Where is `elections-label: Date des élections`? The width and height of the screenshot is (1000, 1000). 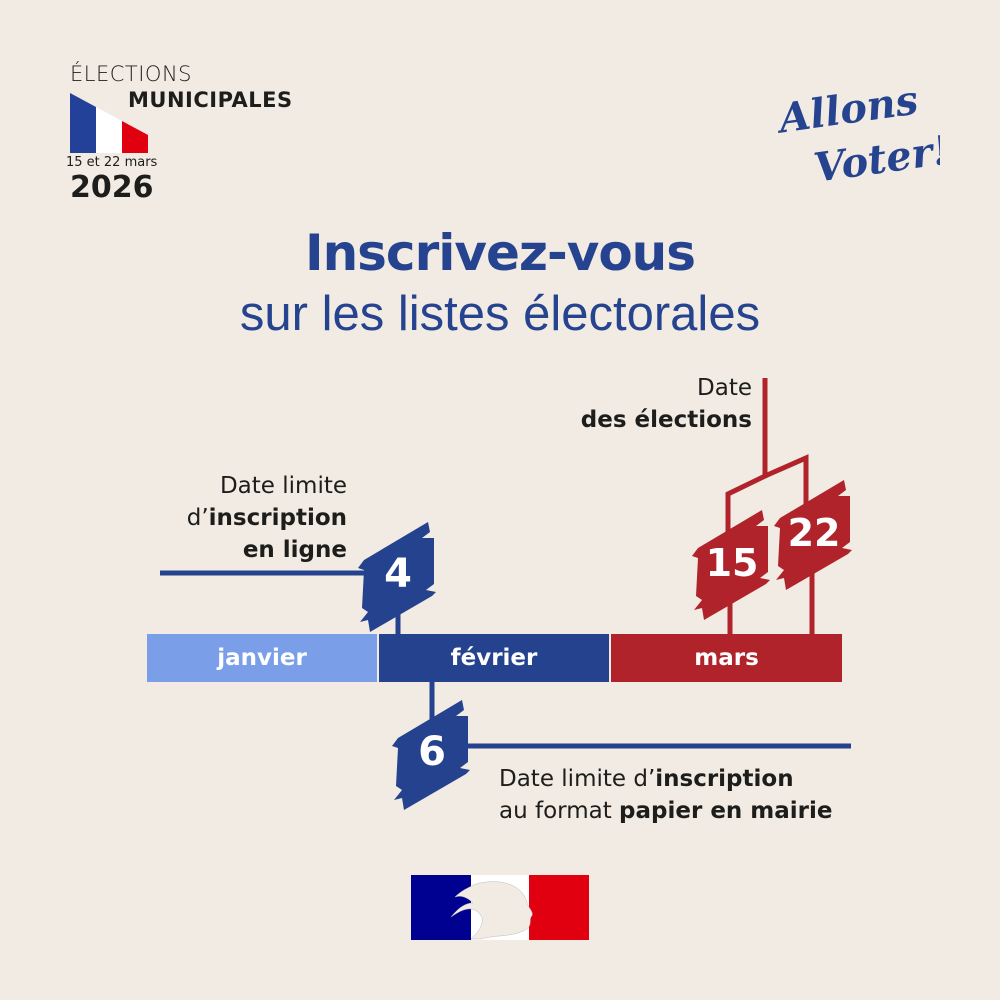
elections-label: Date des élections is located at coordinates (576, 404).